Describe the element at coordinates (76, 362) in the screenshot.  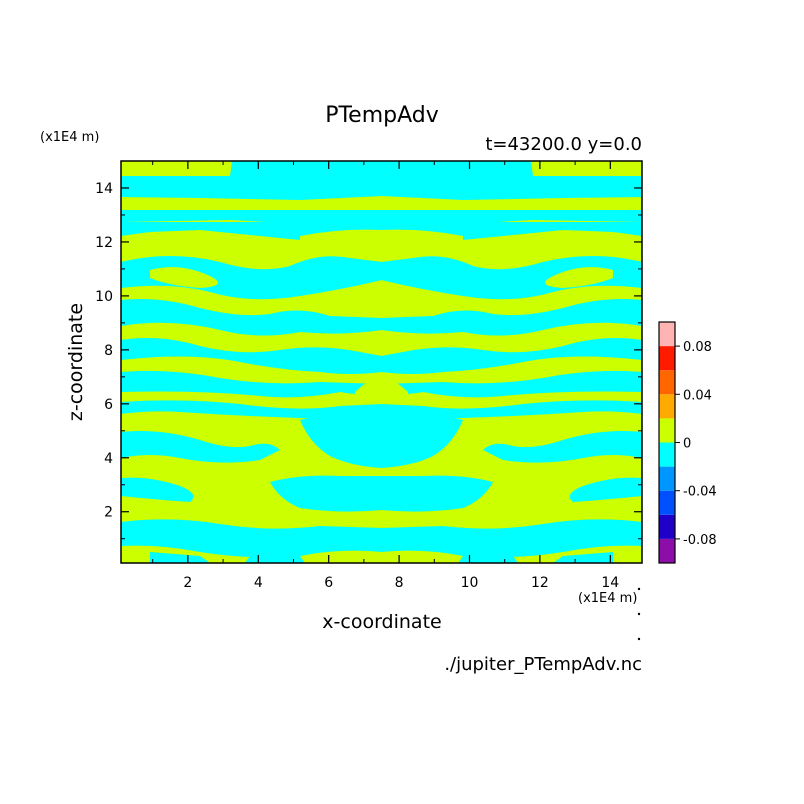
I see `y-axis-label: z-coordinate` at that location.